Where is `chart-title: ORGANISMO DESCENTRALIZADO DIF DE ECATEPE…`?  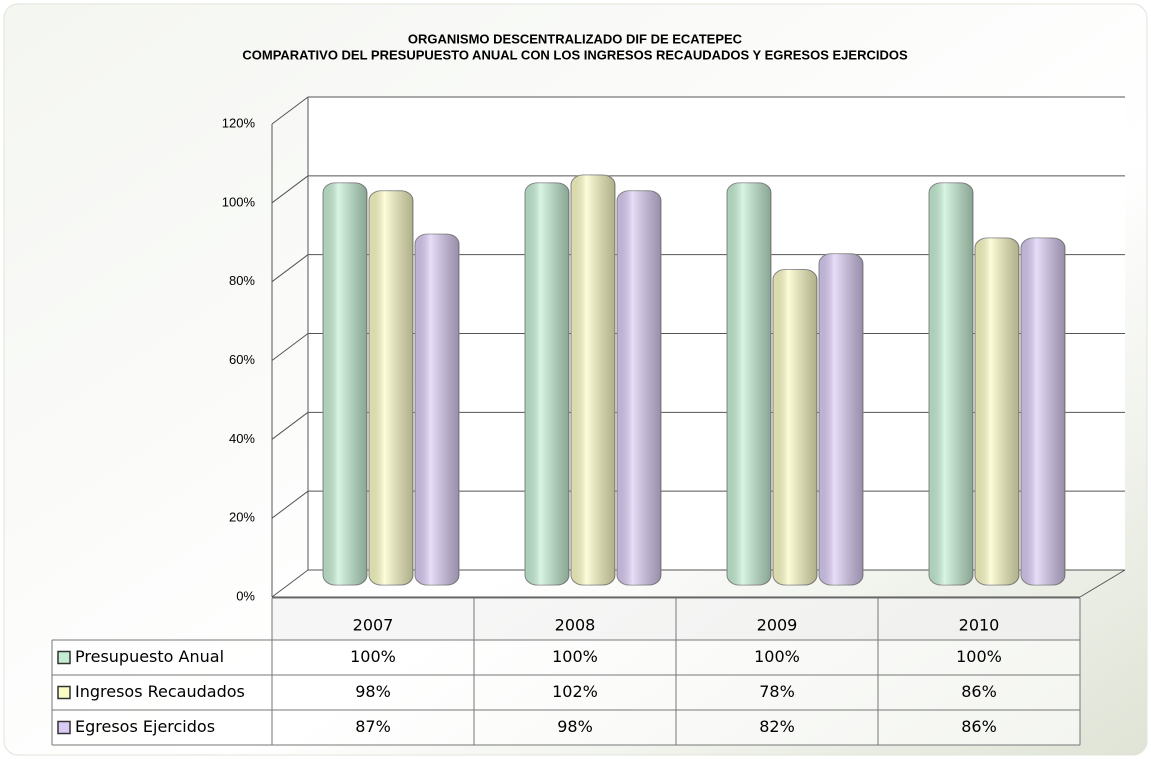
chart-title: ORGANISMO DESCENTRALIZADO DIF DE ECATEPE… is located at coordinates (575, 38).